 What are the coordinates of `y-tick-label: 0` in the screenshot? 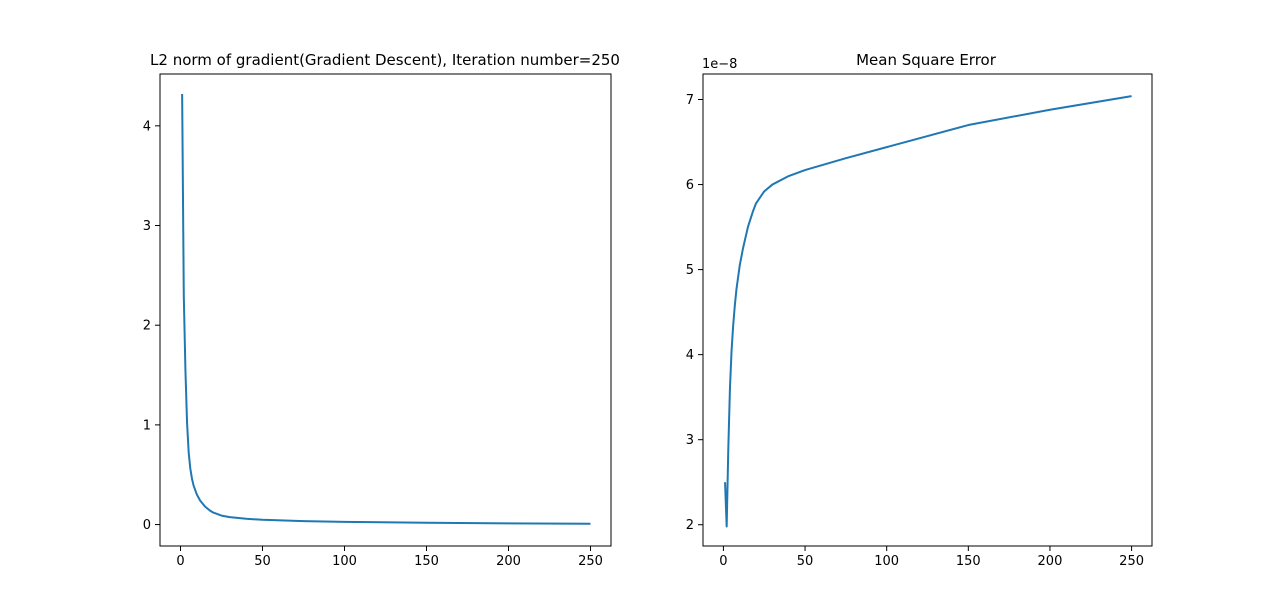 It's located at (147, 525).